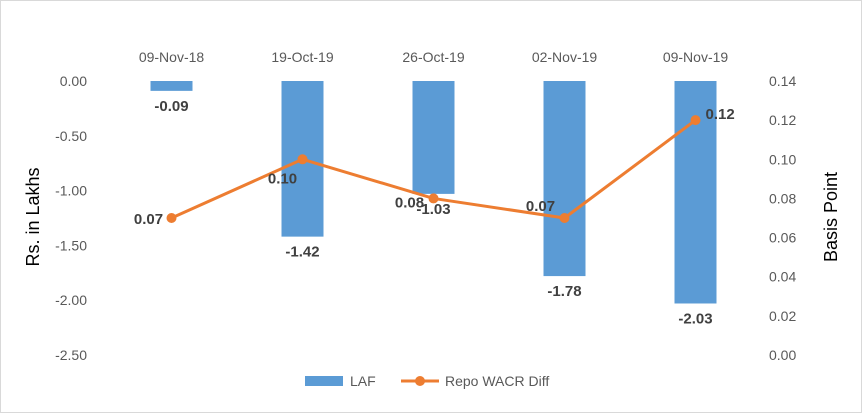  Describe the element at coordinates (324, 381) in the screenshot. I see `legend-laf-swatch` at that location.